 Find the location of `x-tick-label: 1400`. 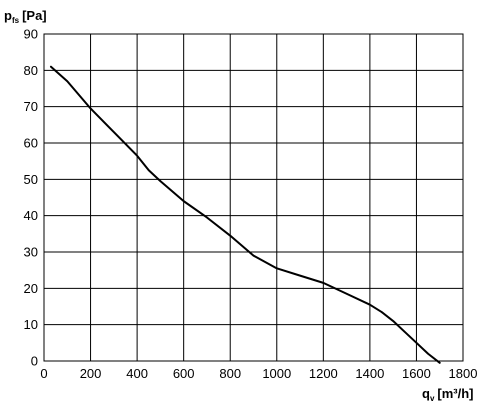

x-tick-label: 1400 is located at coordinates (369, 373).